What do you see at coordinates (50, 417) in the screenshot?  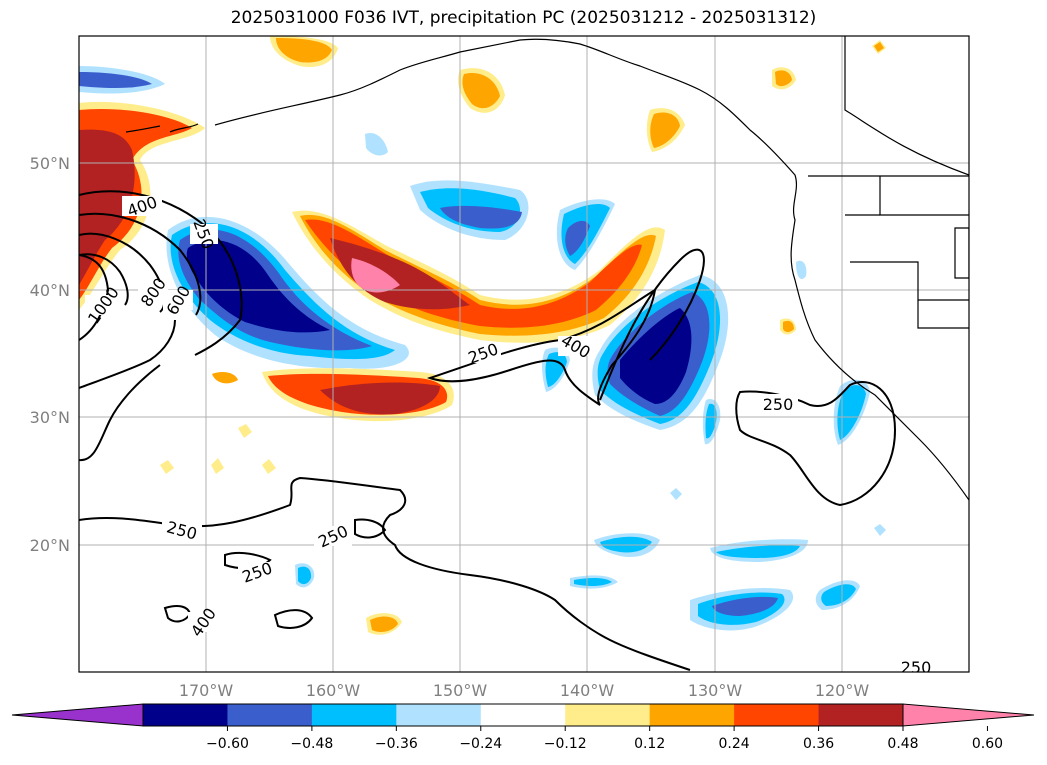 I see `lat-label: 30°N` at bounding box center [50, 417].